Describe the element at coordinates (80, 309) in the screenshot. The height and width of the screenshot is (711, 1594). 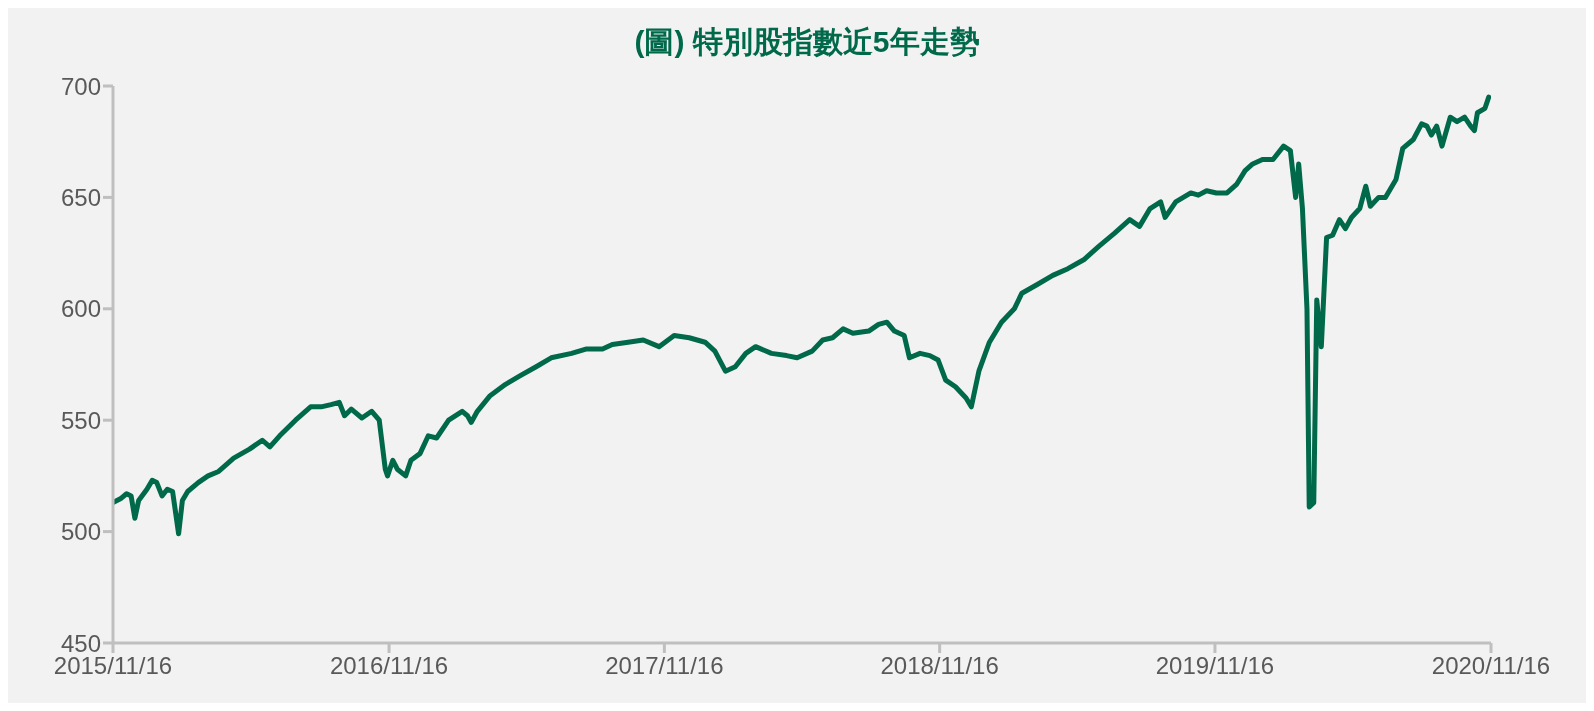
I see `y-tick-label: 600` at that location.